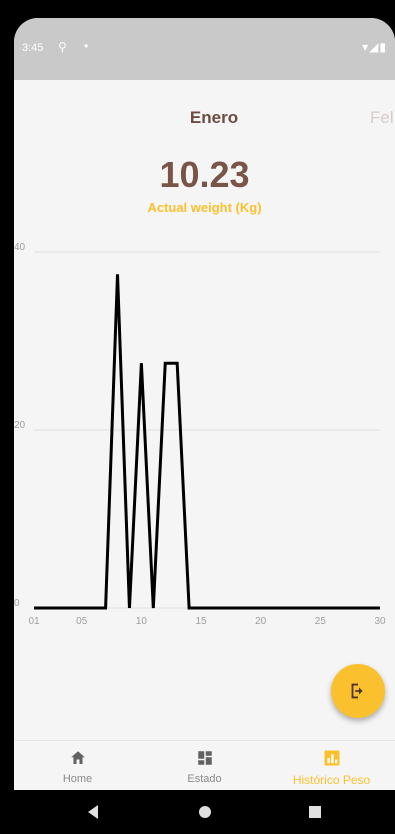 The image size is (395, 834). Describe the element at coordinates (204, 207) in the screenshot. I see `current-weight-label: Actual weight (Kg)` at that location.